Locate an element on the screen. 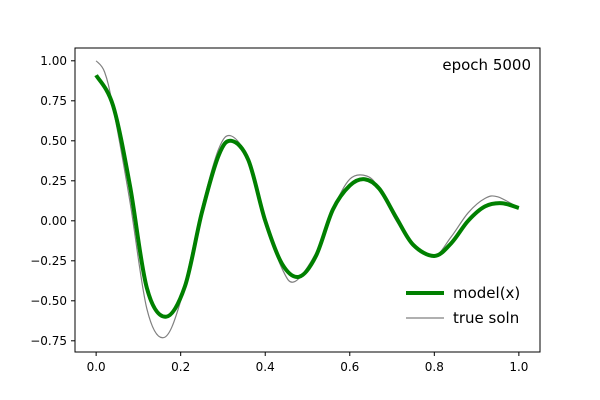 This screenshot has width=600, height=400. legend: model(x) true soln is located at coordinates (463, 305).